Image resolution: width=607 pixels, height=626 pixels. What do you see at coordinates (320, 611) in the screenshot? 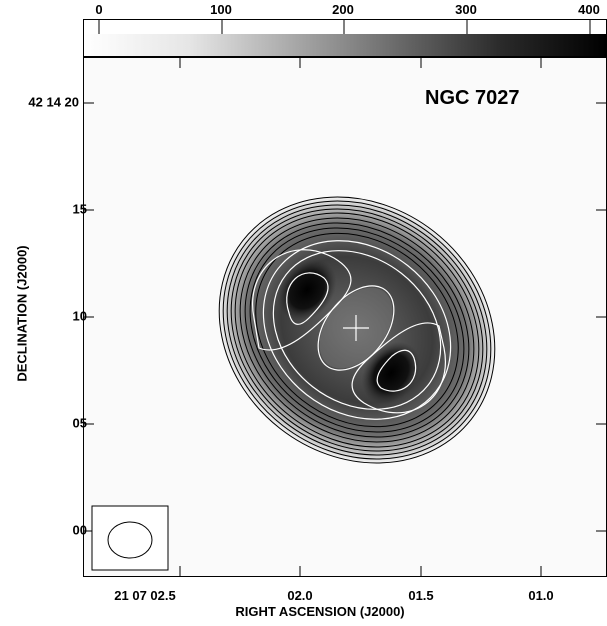
I see `x-axis-label: RIGHT ASCENSION (J2000)` at bounding box center [320, 611].